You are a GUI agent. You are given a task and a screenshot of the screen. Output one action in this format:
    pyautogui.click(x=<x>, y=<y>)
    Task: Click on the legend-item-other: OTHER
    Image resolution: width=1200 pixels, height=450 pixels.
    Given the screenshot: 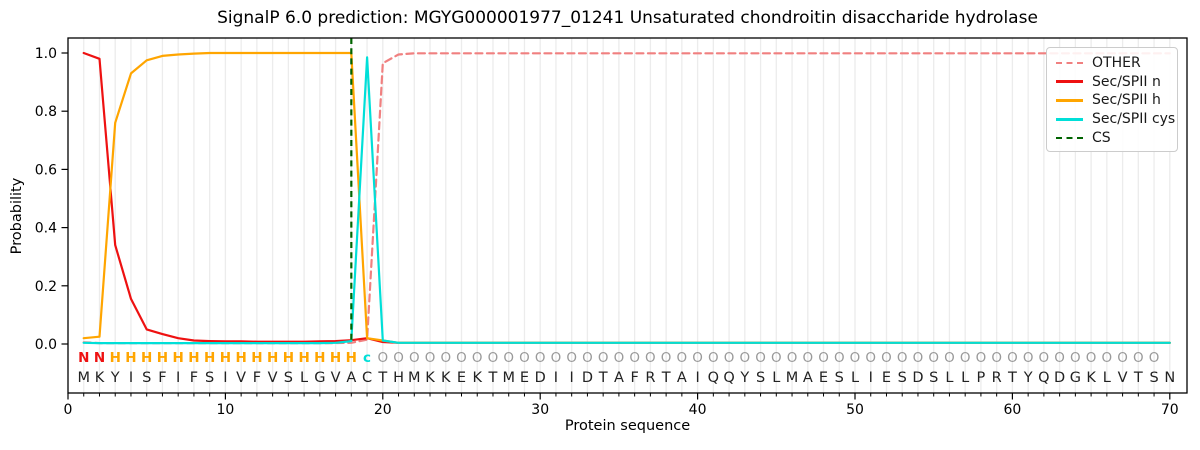 What is the action you would take?
    pyautogui.click(x=1112, y=63)
    